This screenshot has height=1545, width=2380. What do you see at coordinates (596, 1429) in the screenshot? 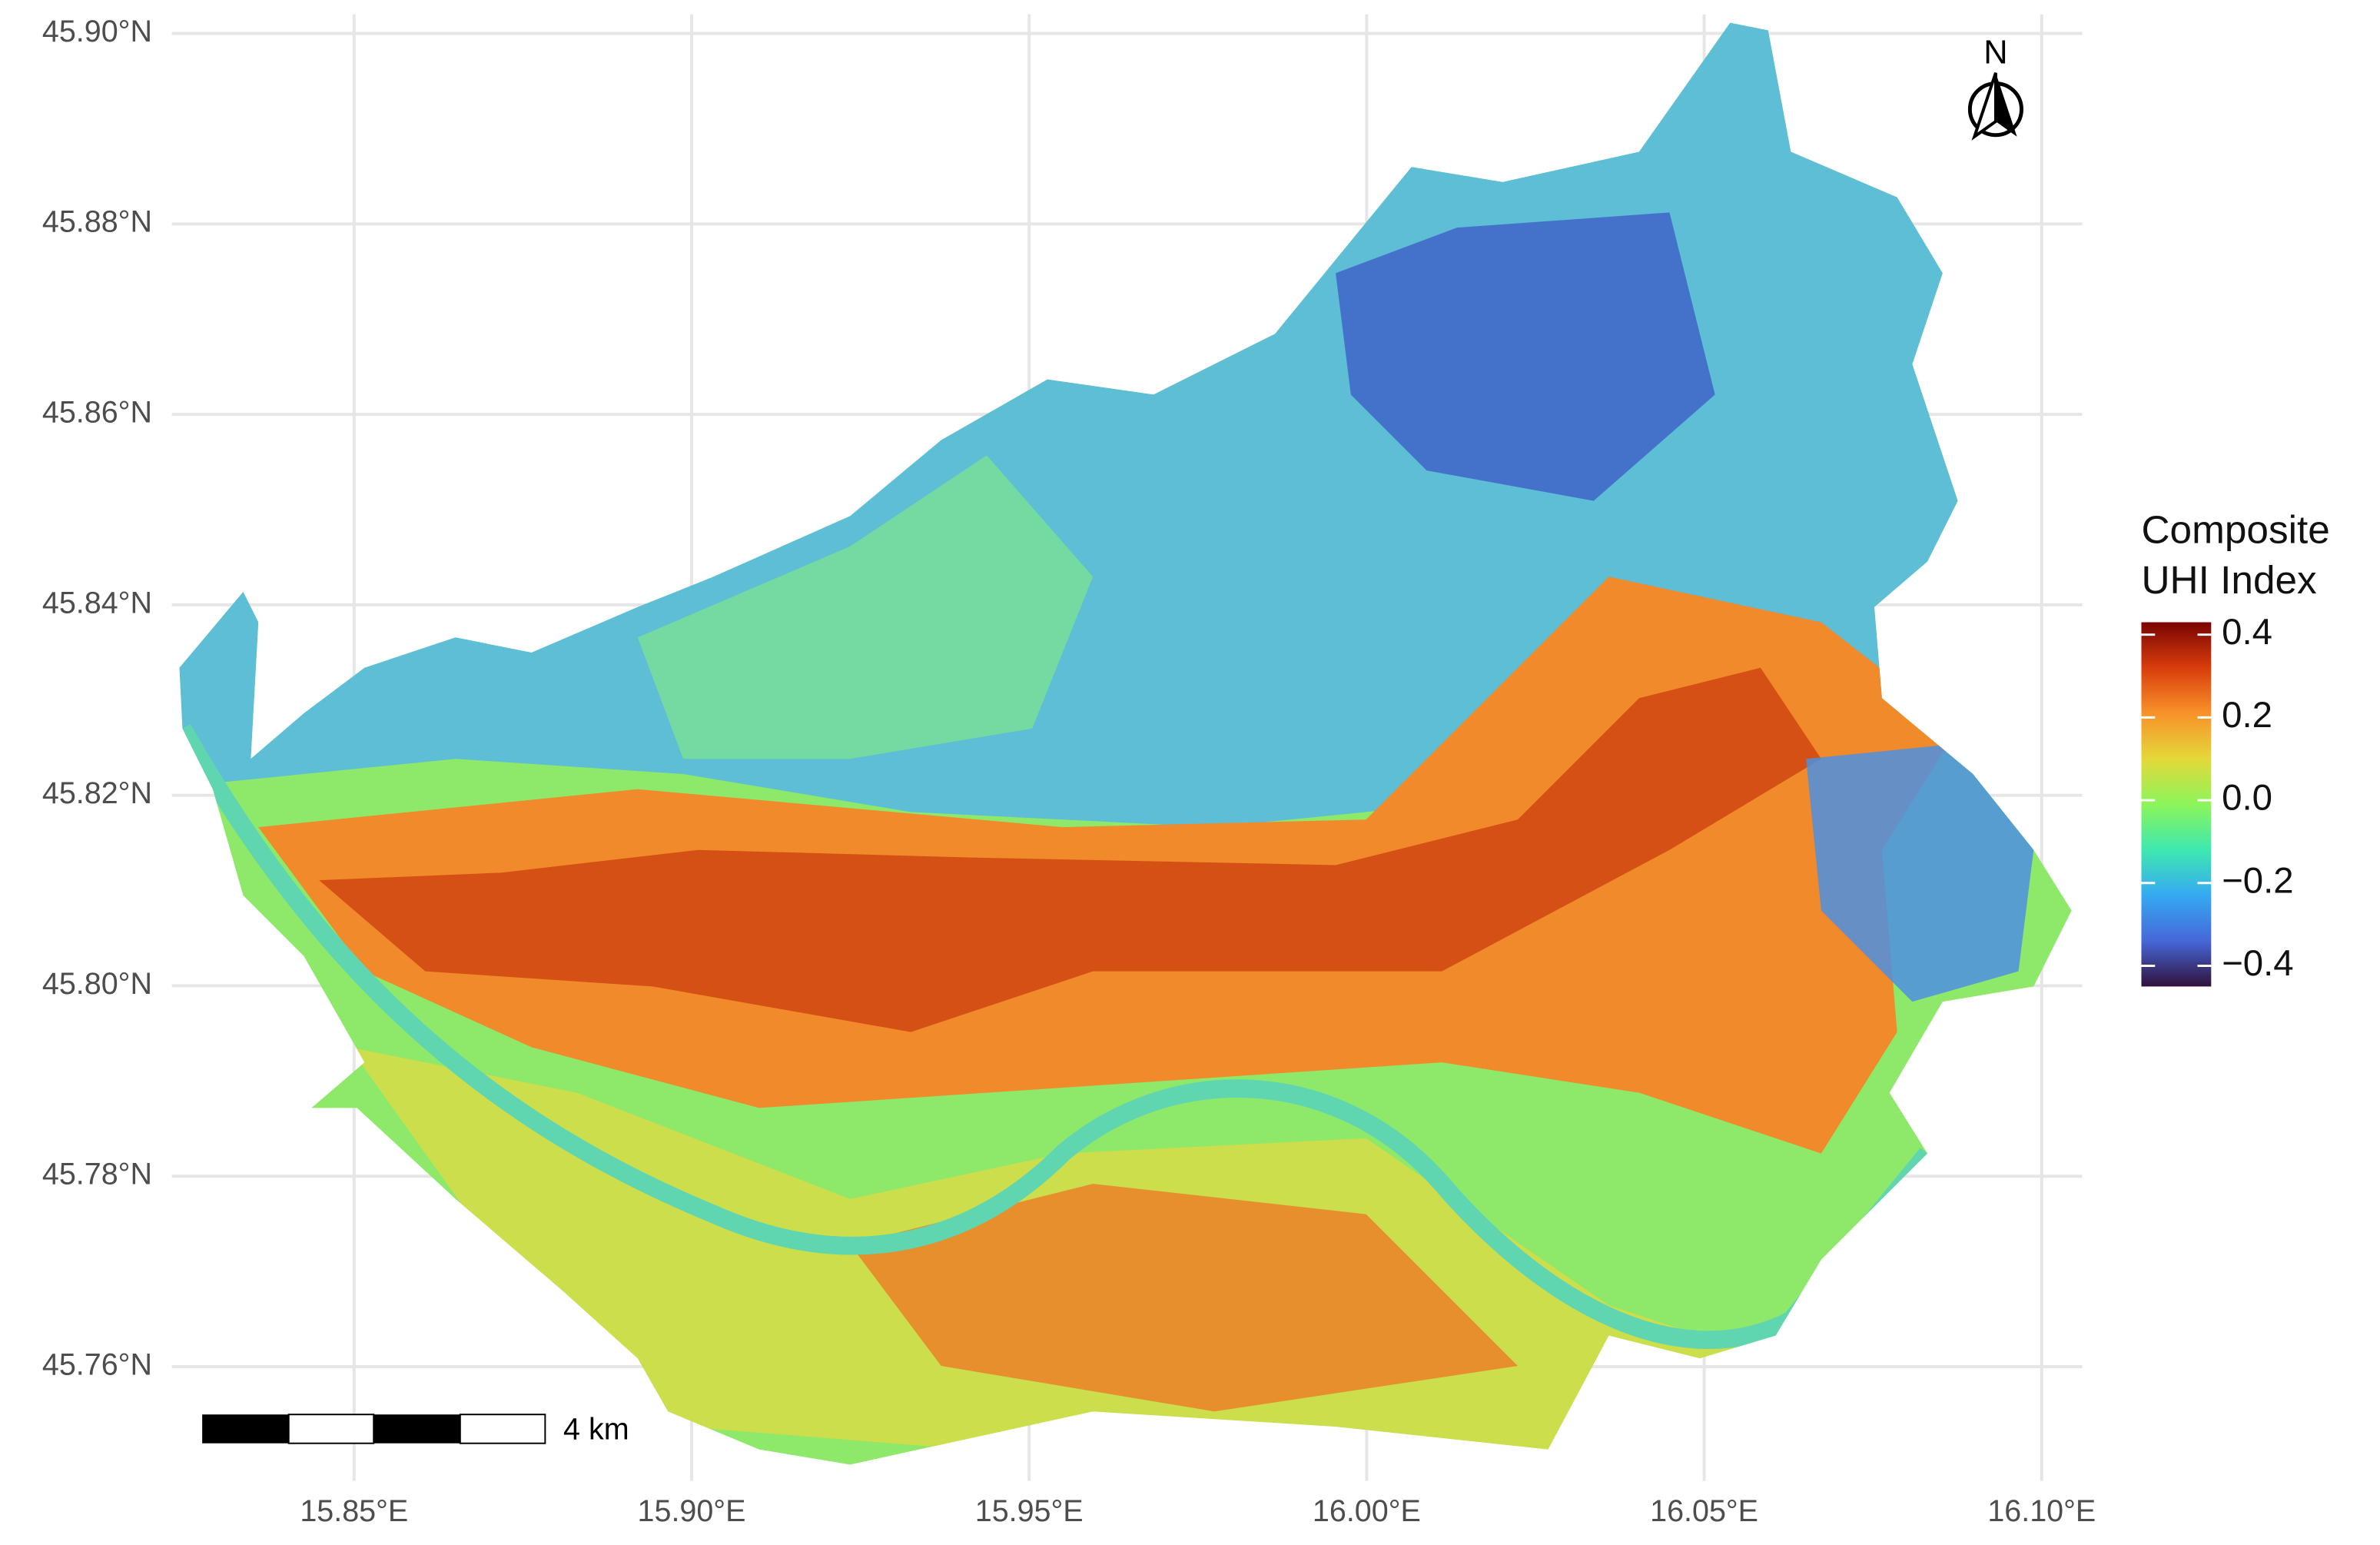
I see `scale-label: 4 km` at bounding box center [596, 1429].